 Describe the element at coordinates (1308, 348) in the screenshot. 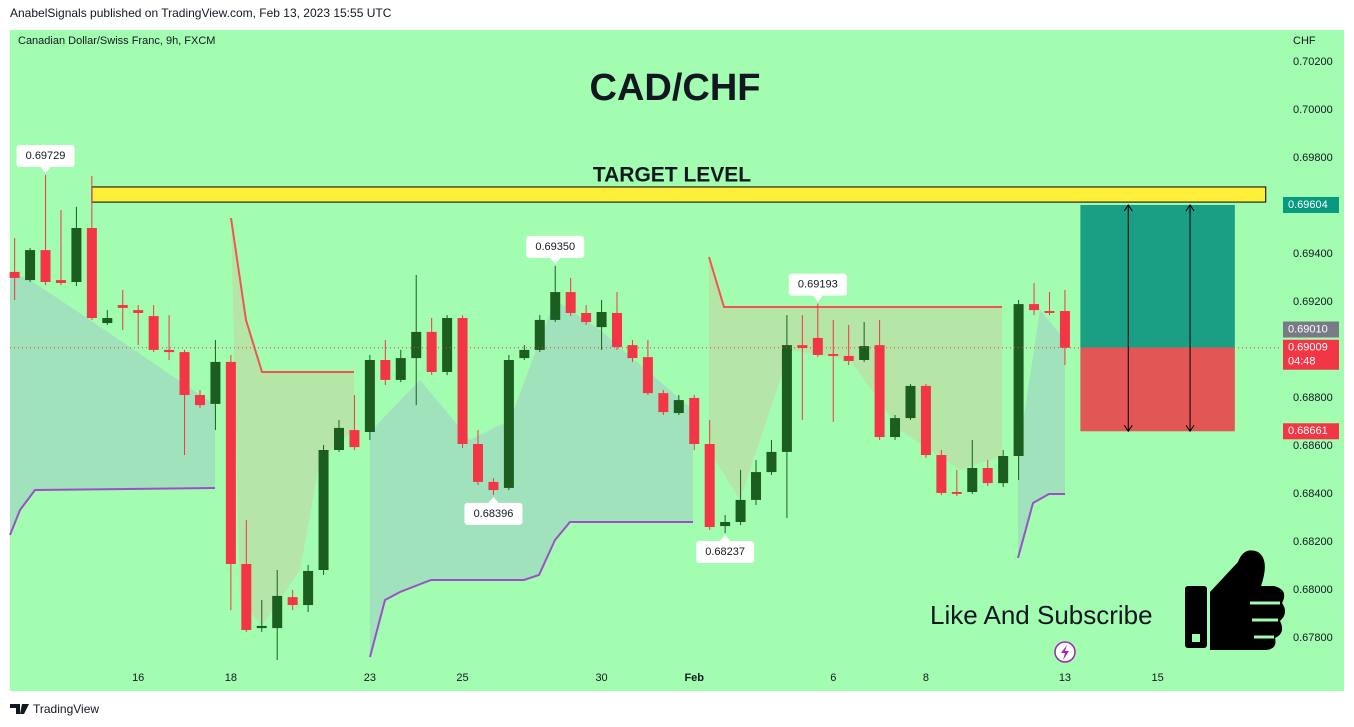

I see `price-tag-label: 0.69009` at that location.